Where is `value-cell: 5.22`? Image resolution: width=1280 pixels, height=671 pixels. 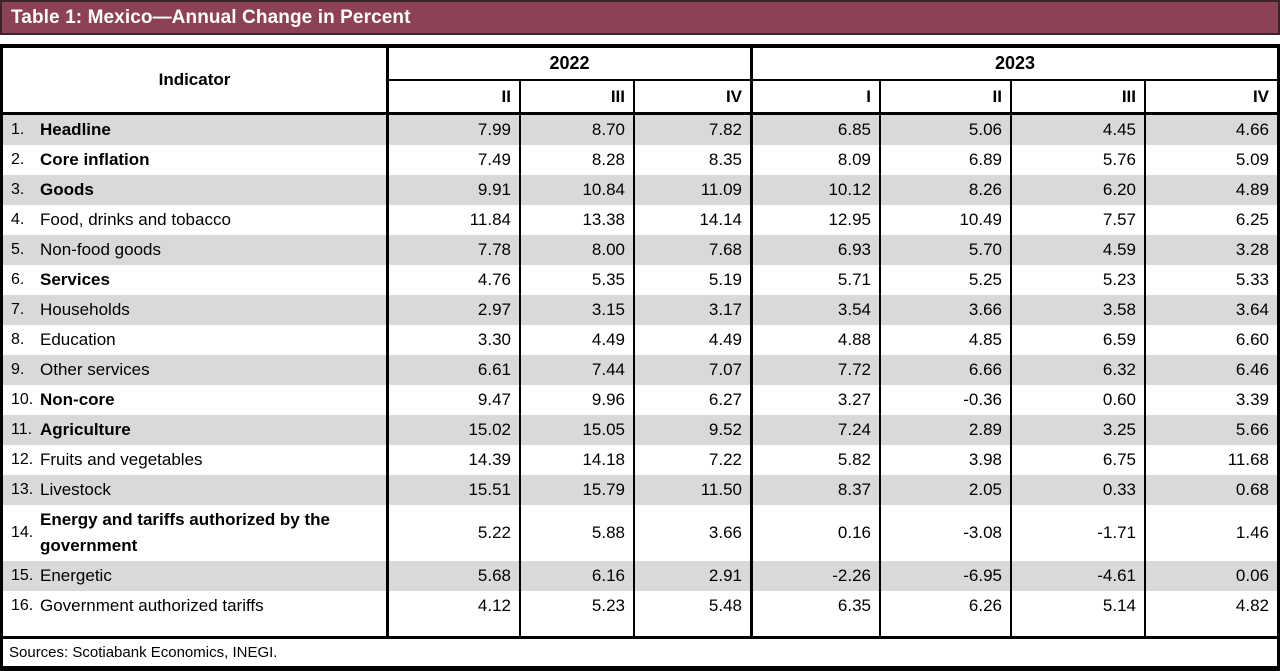 value-cell: 5.22 is located at coordinates (455, 533).